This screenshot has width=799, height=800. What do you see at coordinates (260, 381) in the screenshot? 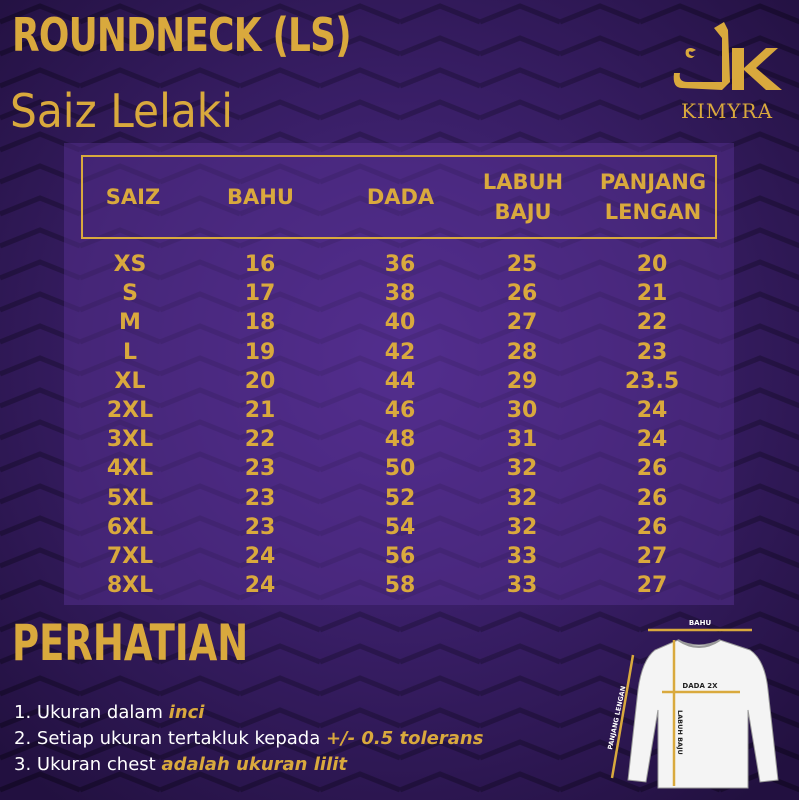
I see `cell-bahu: 20` at bounding box center [260, 381].